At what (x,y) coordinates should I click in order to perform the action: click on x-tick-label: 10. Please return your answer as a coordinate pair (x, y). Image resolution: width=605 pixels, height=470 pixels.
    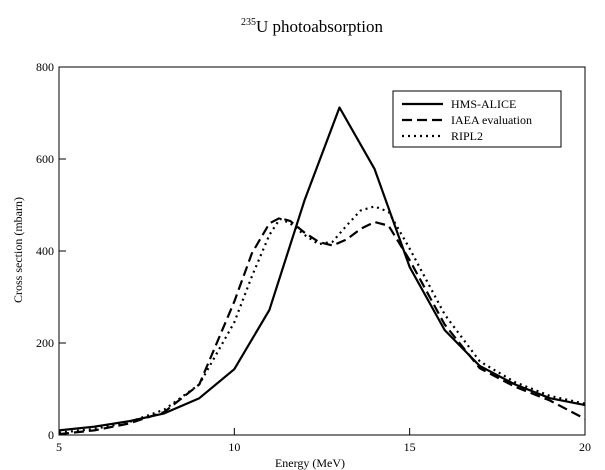
    Looking at the image, I should click on (234, 447).